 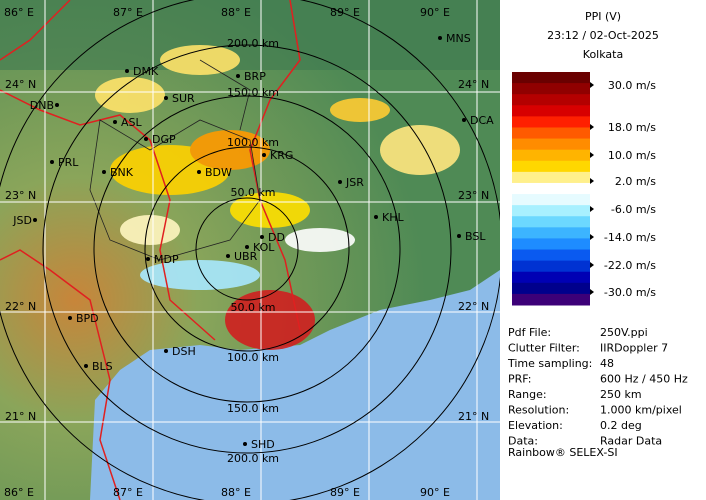 What do you see at coordinates (393, 217) in the screenshot?
I see `place-label: KHL` at bounding box center [393, 217].